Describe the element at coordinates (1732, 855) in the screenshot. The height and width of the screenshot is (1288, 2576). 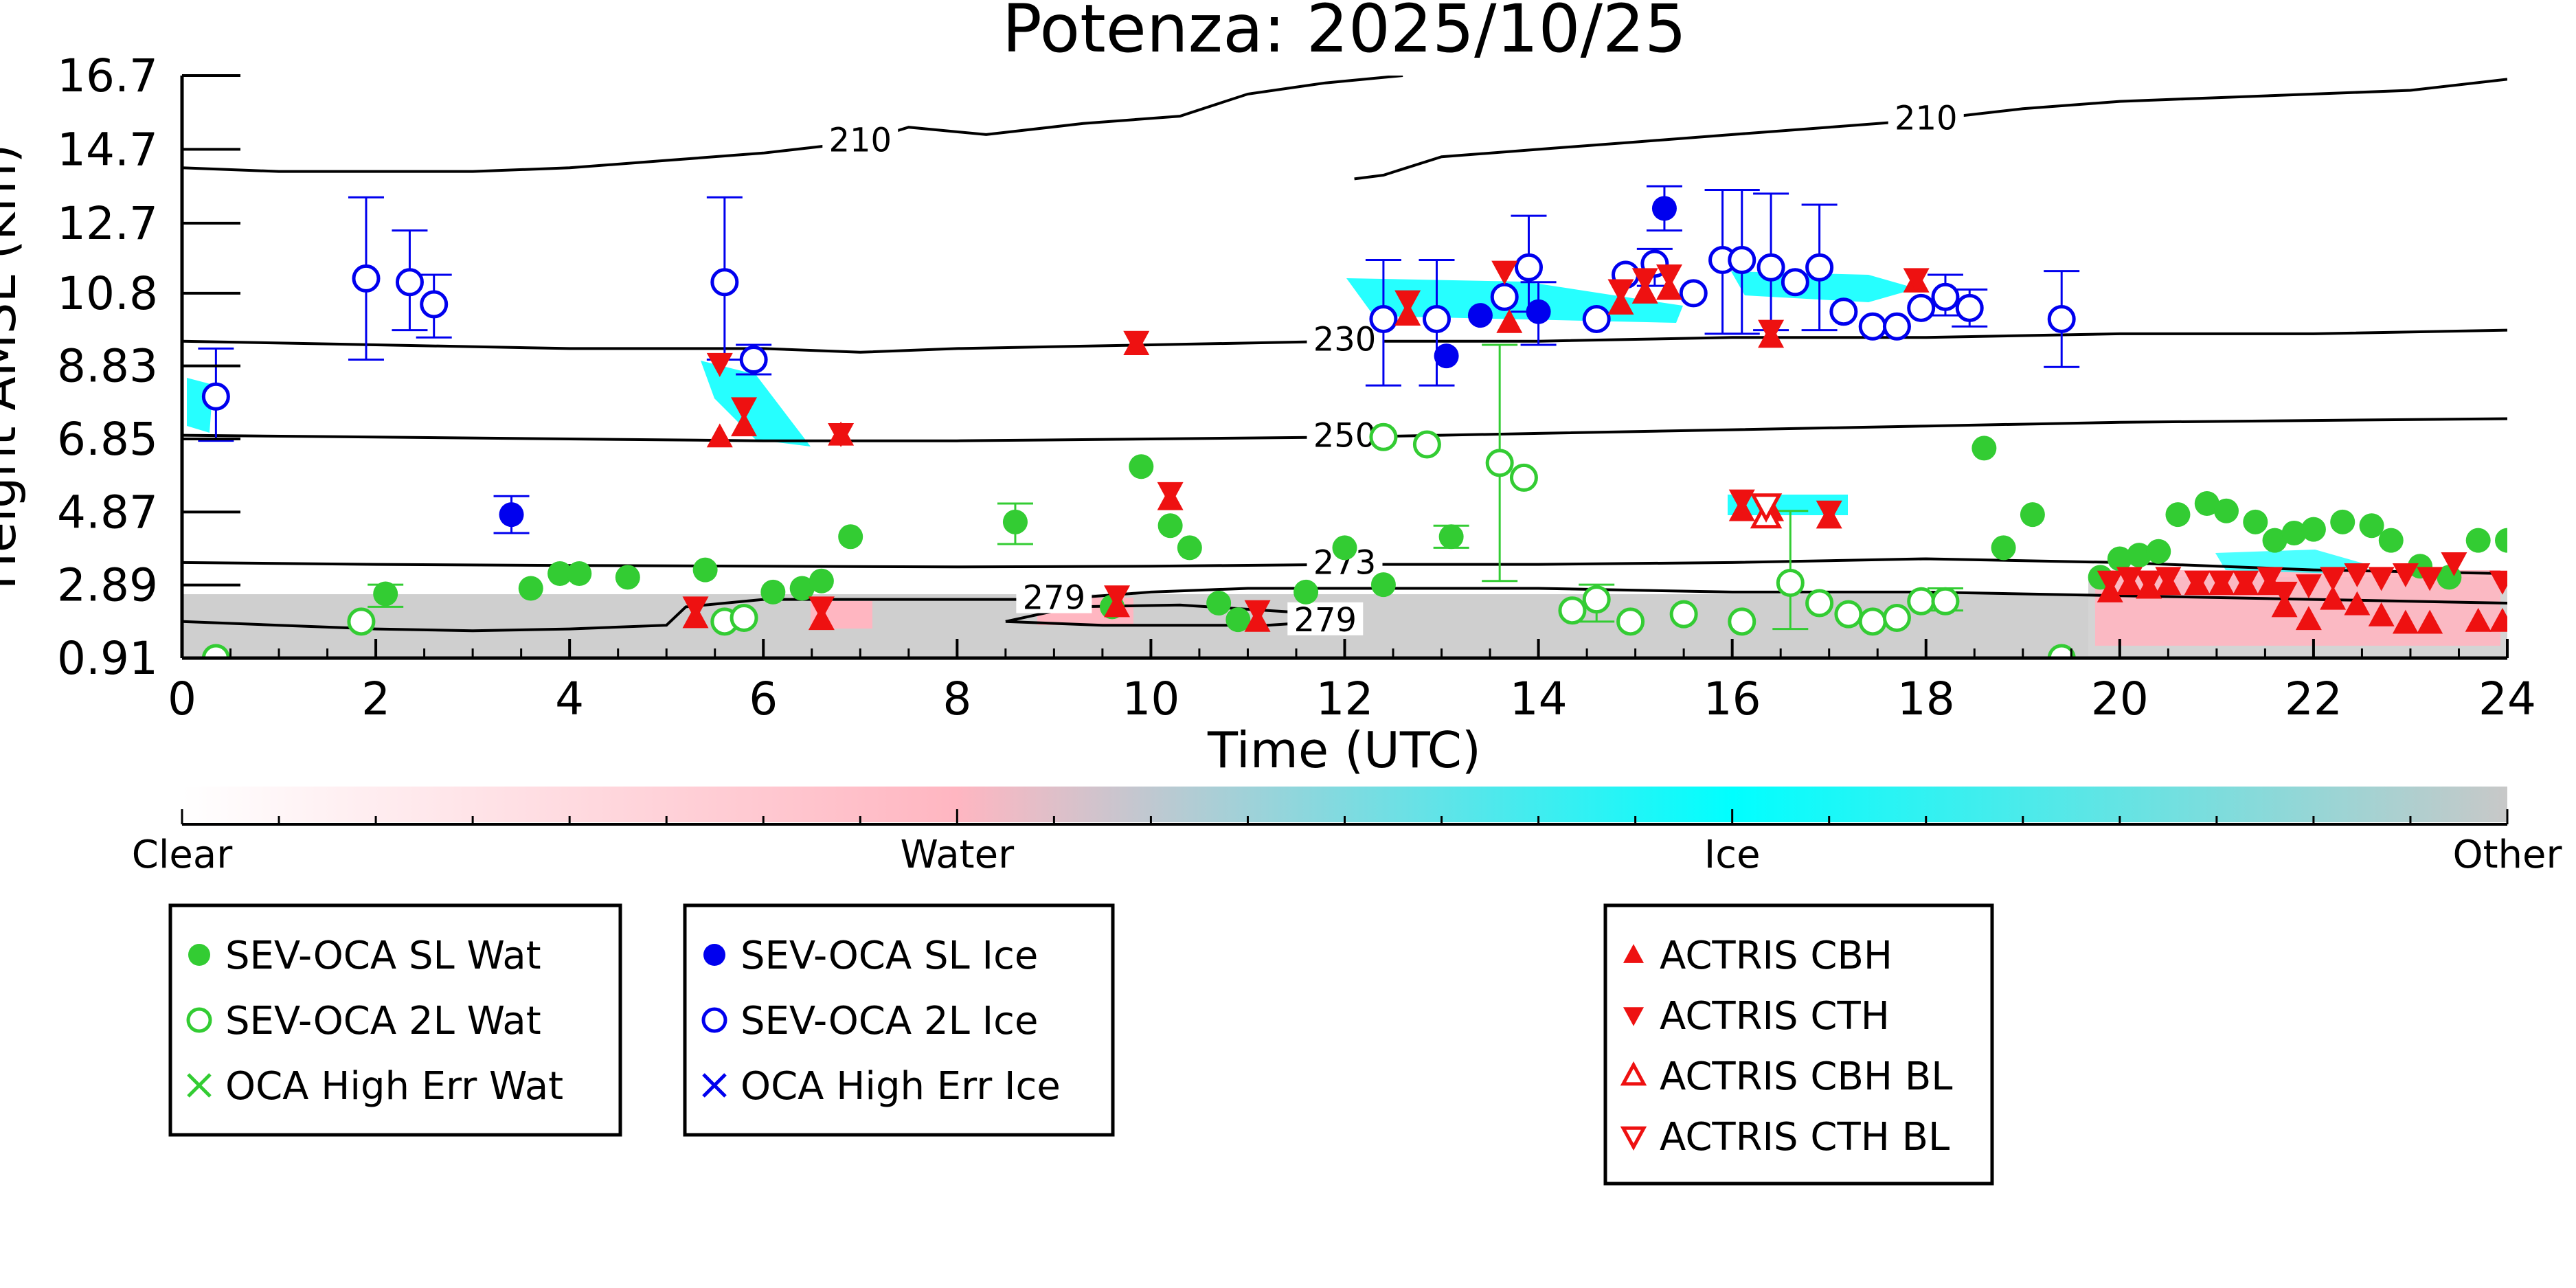
I see `colorbar-label-ice: Ice` at that location.